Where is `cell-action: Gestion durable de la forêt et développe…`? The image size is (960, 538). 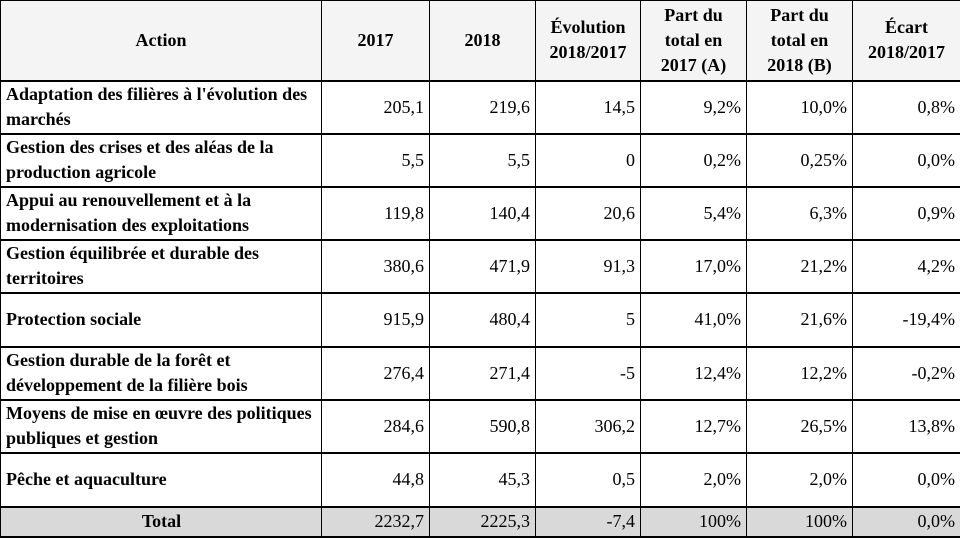 cell-action: Gestion durable de la forêt et développe… is located at coordinates (161, 373).